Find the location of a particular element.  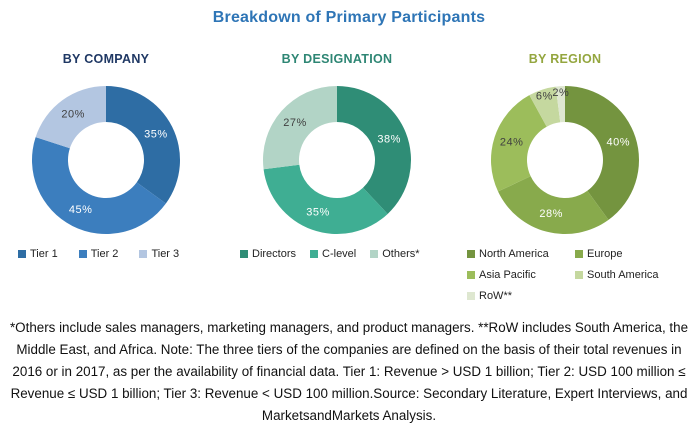

legend-label: C-level is located at coordinates (339, 254).